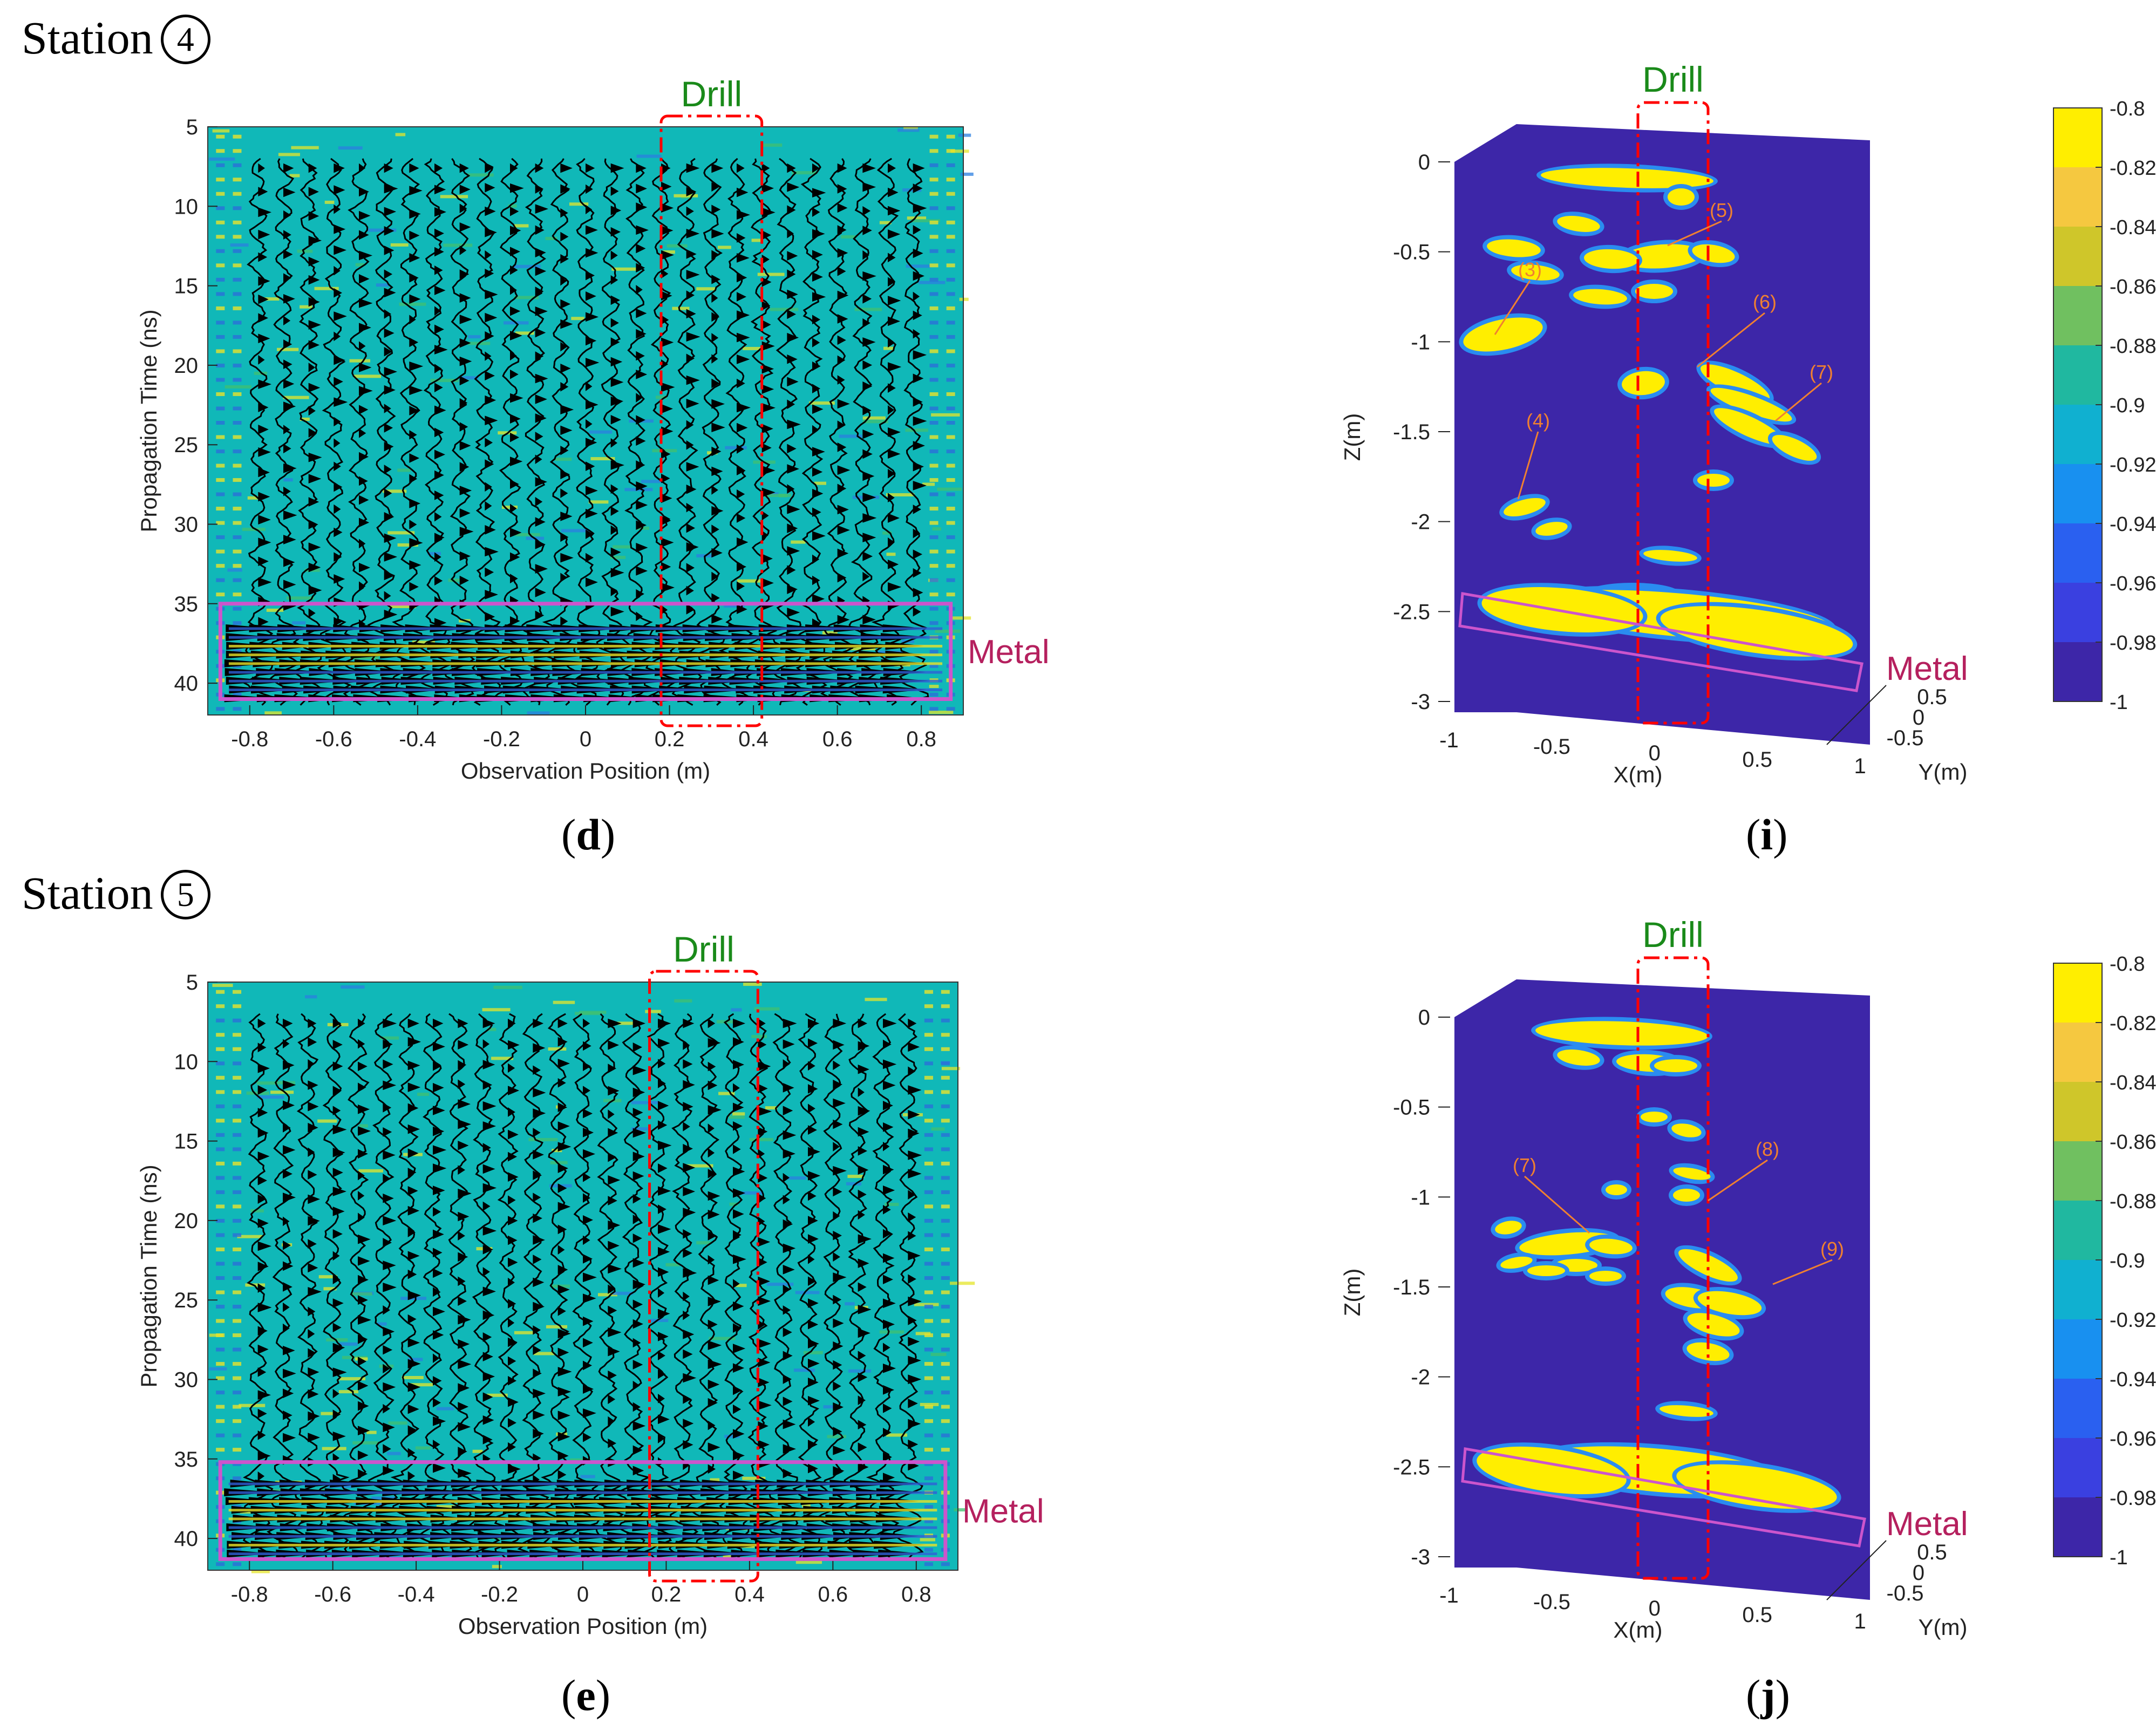 The image size is (2156, 1724). Describe the element at coordinates (2127, 1261) in the screenshot. I see `colorbar-tick-label: -0.9` at that location.